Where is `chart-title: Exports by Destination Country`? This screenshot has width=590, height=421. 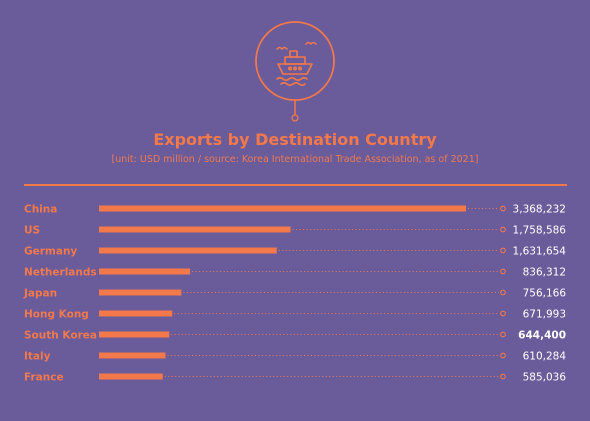
chart-title: Exports by Destination Country is located at coordinates (295, 139).